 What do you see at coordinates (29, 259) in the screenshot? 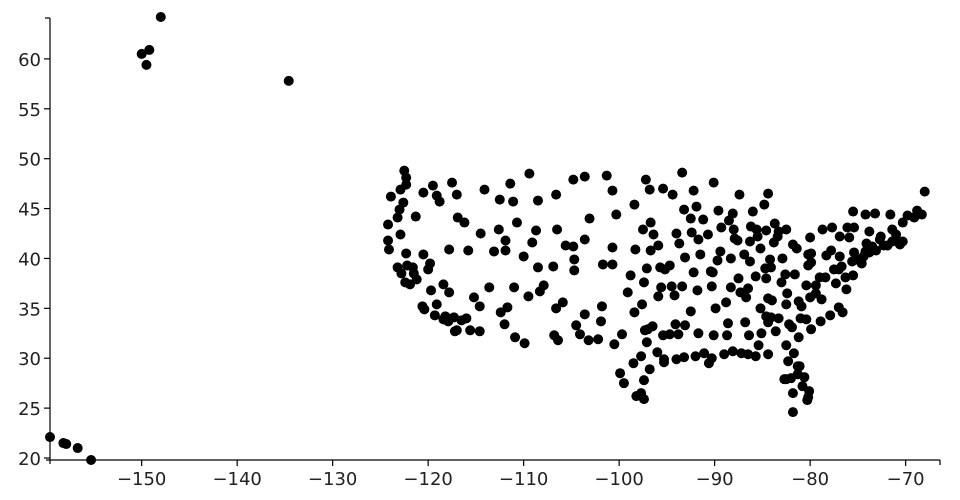
I see `y-tick-label: 40` at bounding box center [29, 259].